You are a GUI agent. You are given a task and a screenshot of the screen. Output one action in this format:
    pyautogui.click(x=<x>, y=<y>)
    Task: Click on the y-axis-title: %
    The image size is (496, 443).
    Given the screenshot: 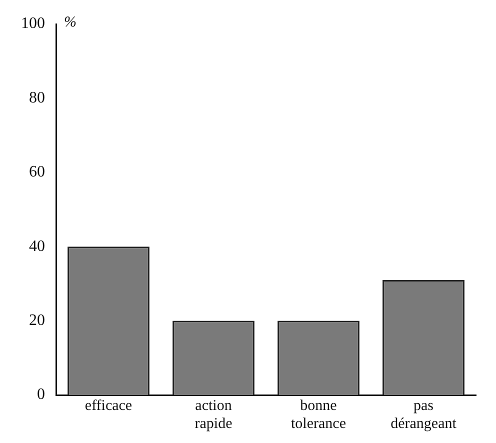 What is the action you would take?
    pyautogui.click(x=70, y=22)
    